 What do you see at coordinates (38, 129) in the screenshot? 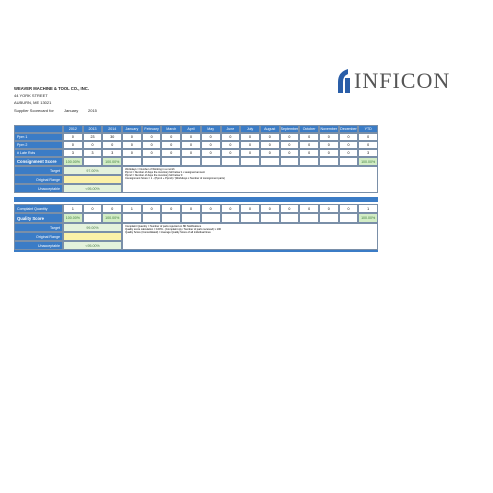
I see `header-corner` at bounding box center [38, 129].